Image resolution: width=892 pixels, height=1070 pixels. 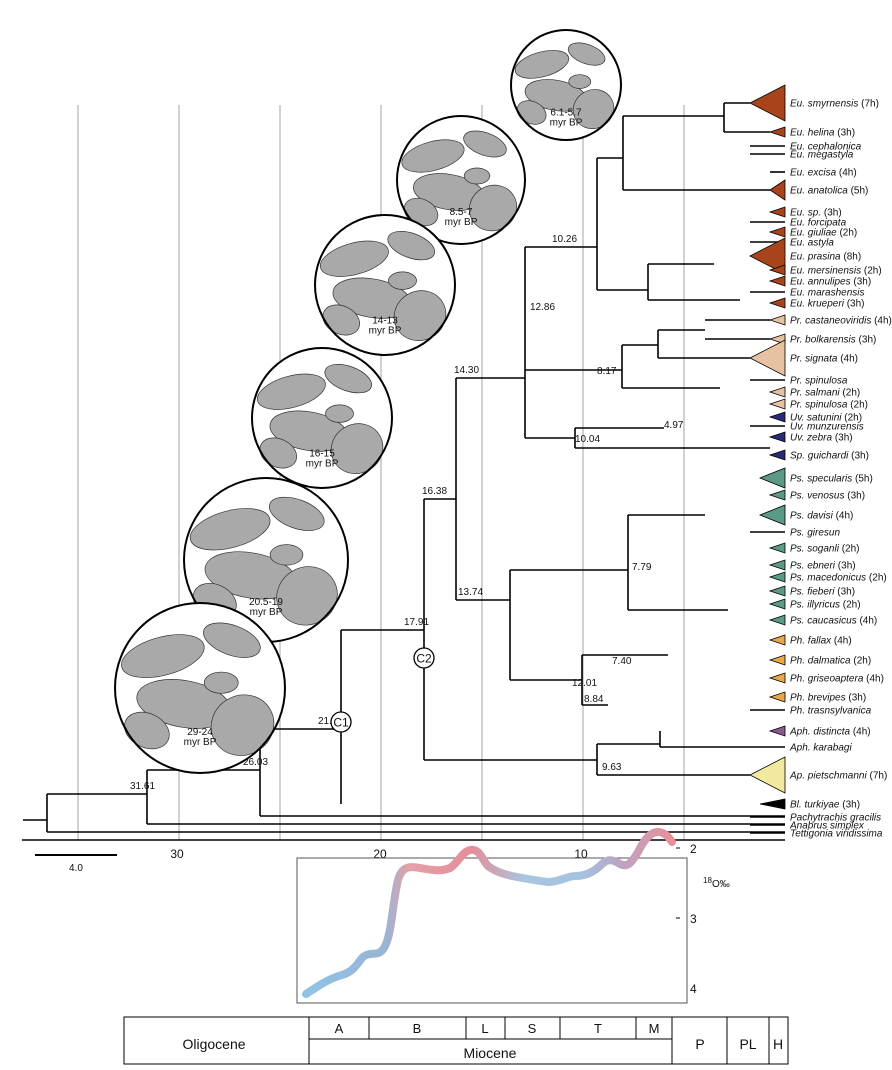 I want to click on tip-label: Pr. spinulosa (2h), so click(x=829, y=405).